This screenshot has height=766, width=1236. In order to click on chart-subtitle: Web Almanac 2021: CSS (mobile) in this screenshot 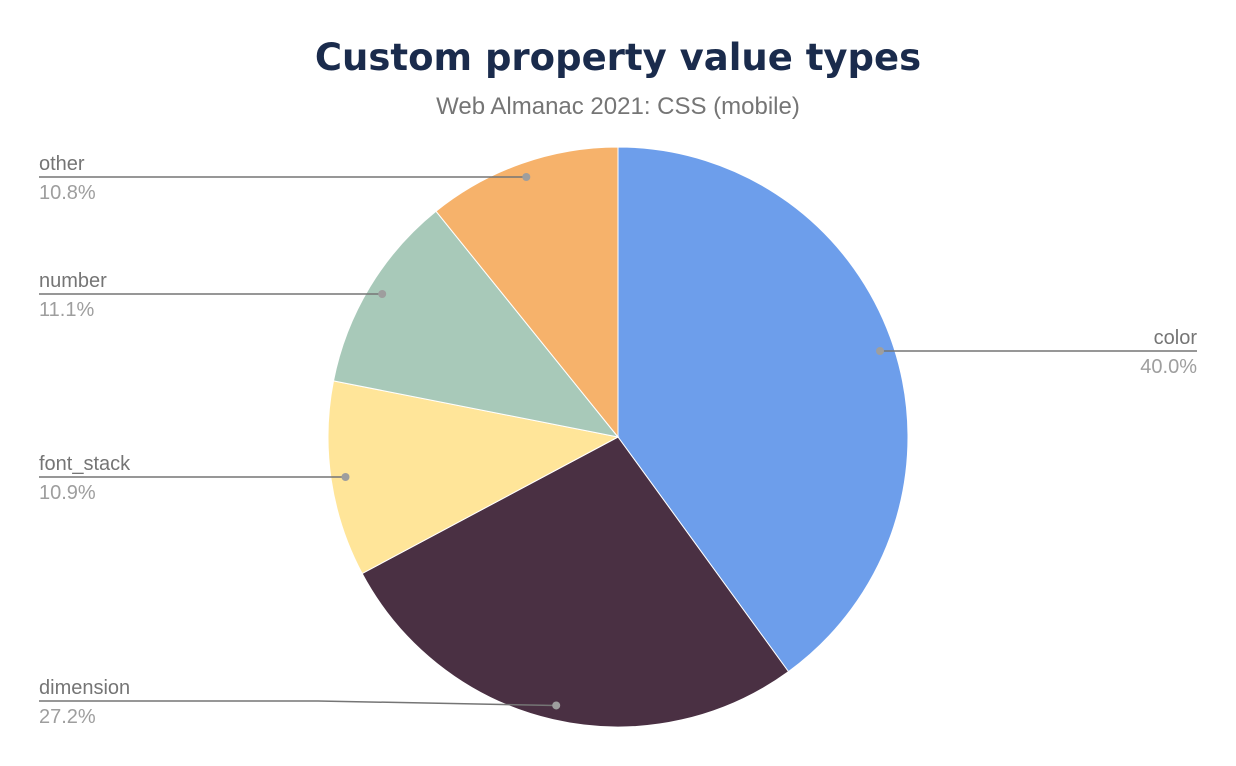, I will do `click(618, 106)`.